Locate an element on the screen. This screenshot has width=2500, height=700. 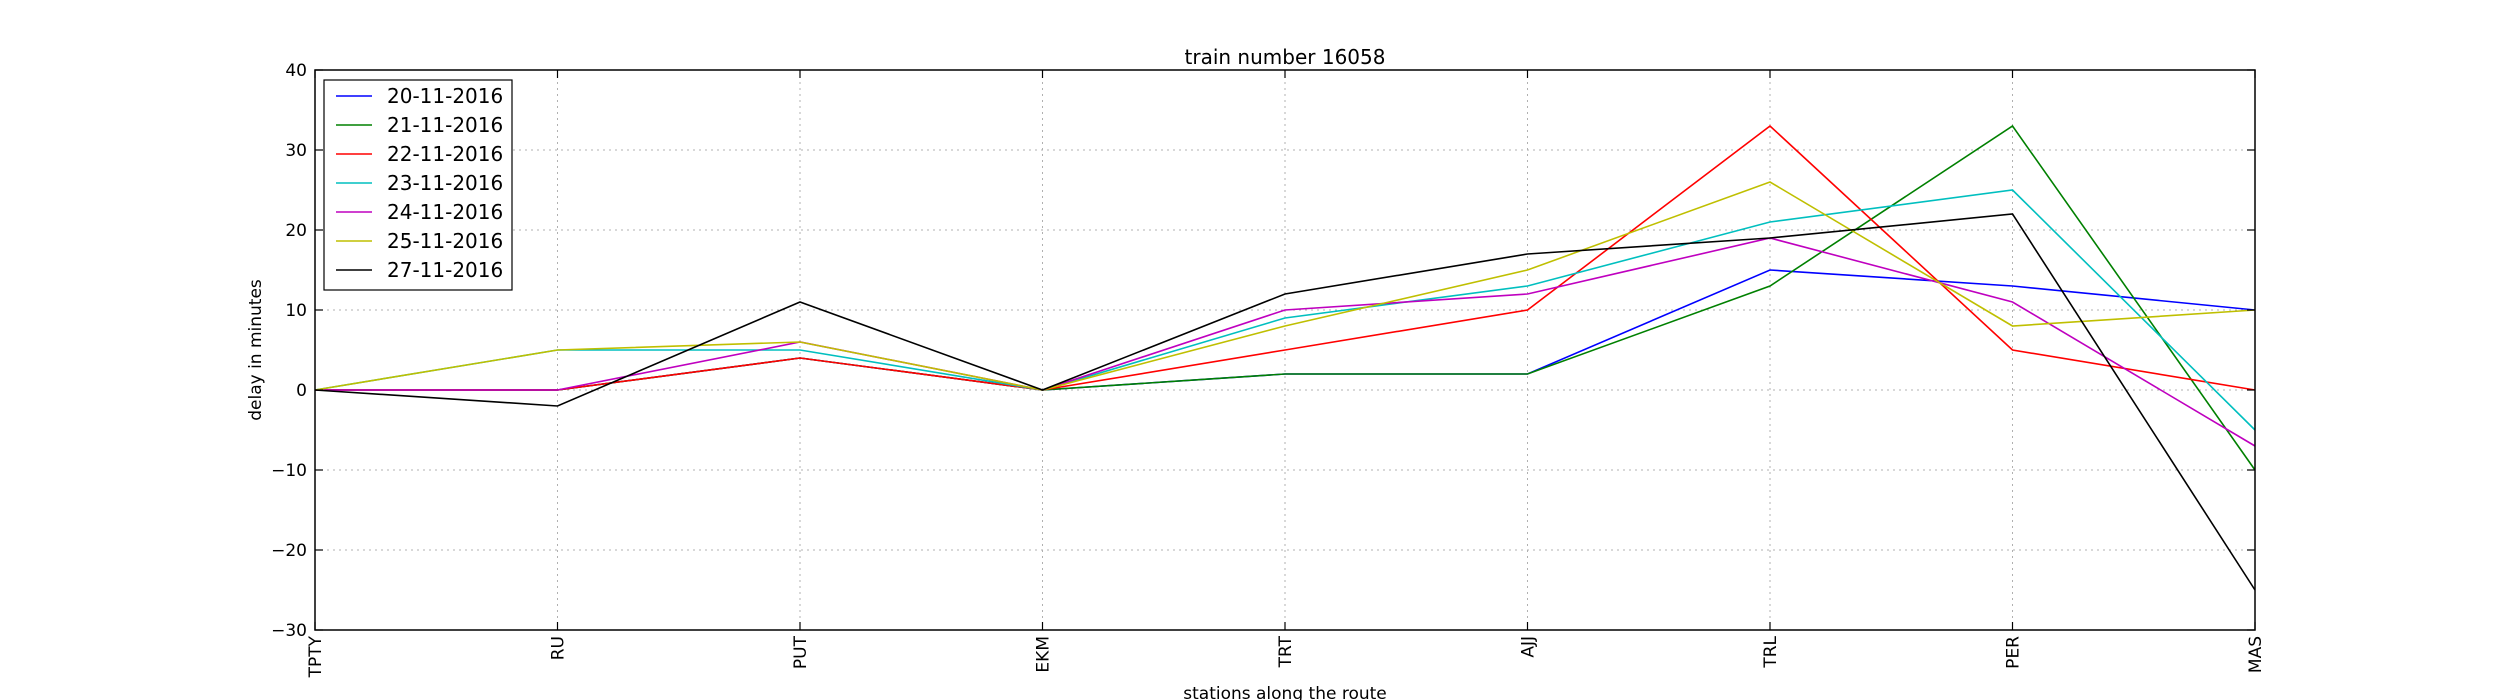
y-tick-label: −20 is located at coordinates (289, 551).